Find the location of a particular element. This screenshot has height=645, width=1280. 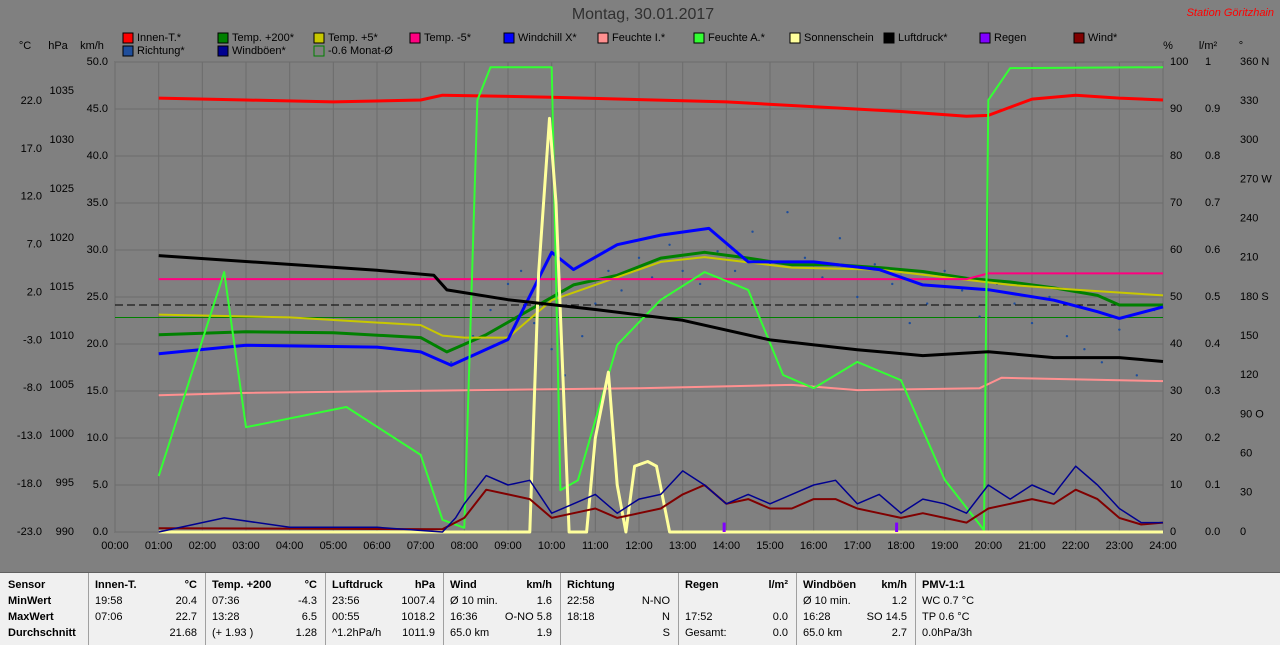

y-tick-label: 0.7 is located at coordinates (1212, 203).